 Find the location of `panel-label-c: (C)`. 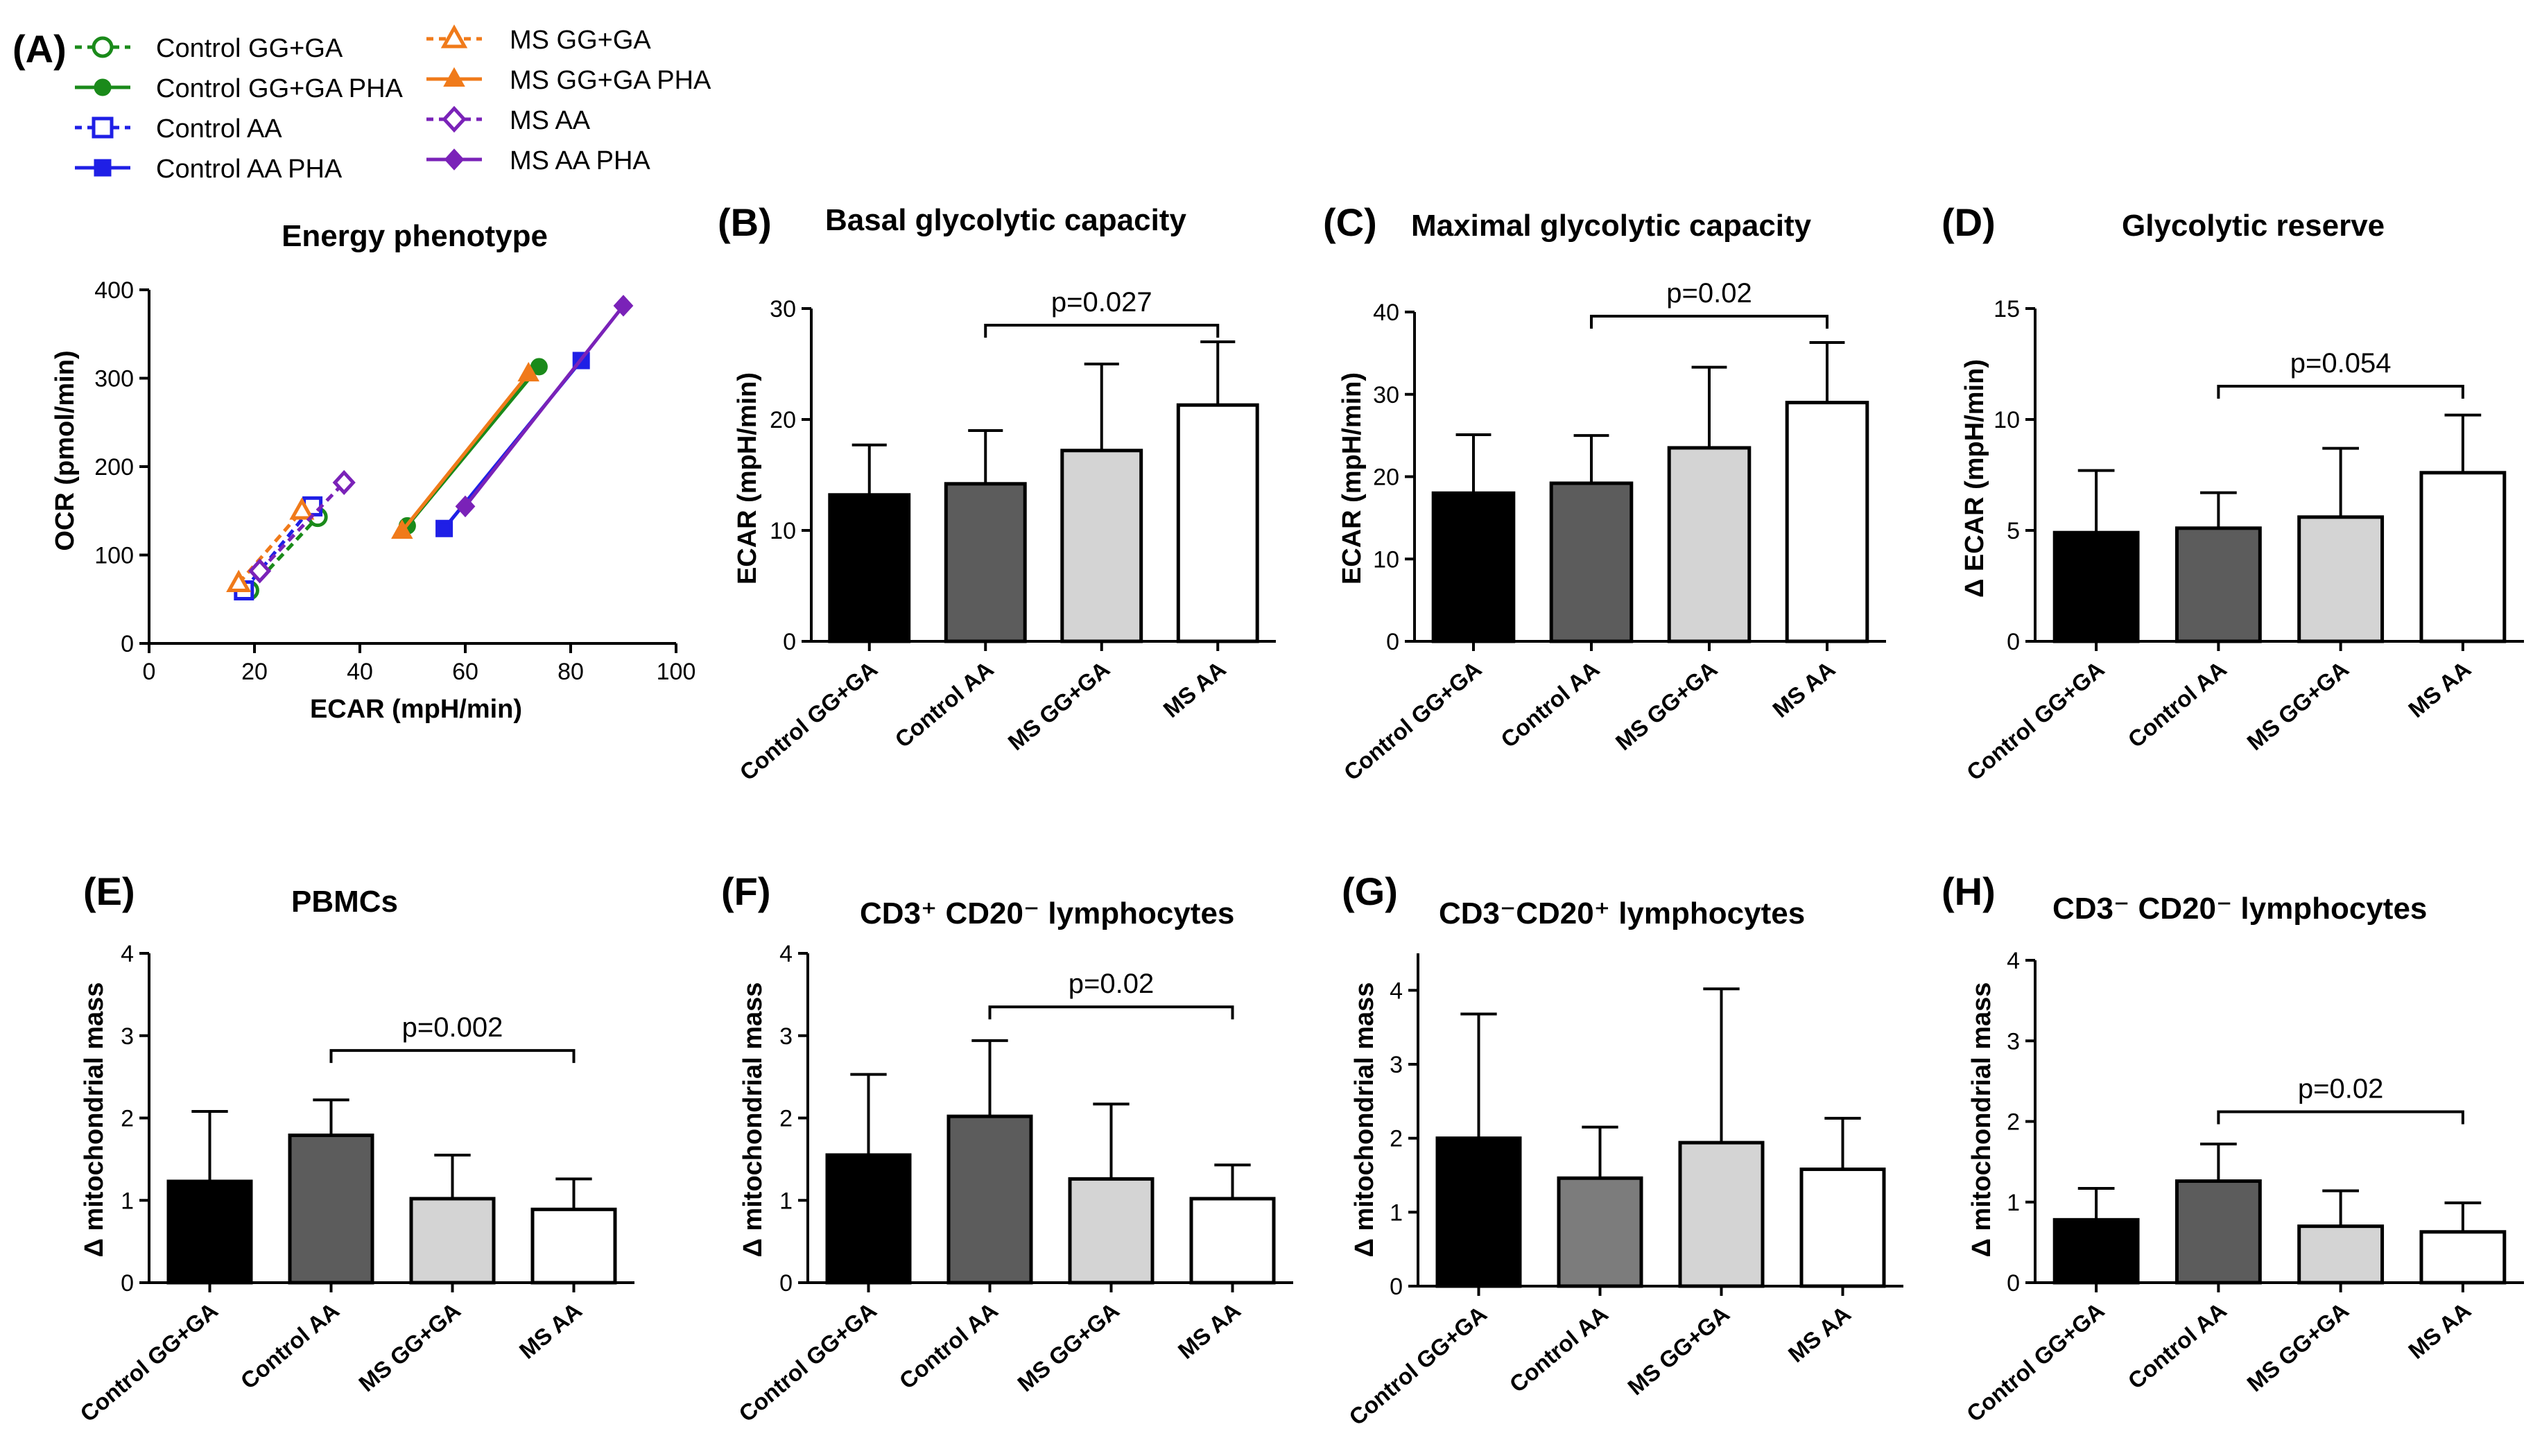

panel-label-c: (C) is located at coordinates (1350, 222).